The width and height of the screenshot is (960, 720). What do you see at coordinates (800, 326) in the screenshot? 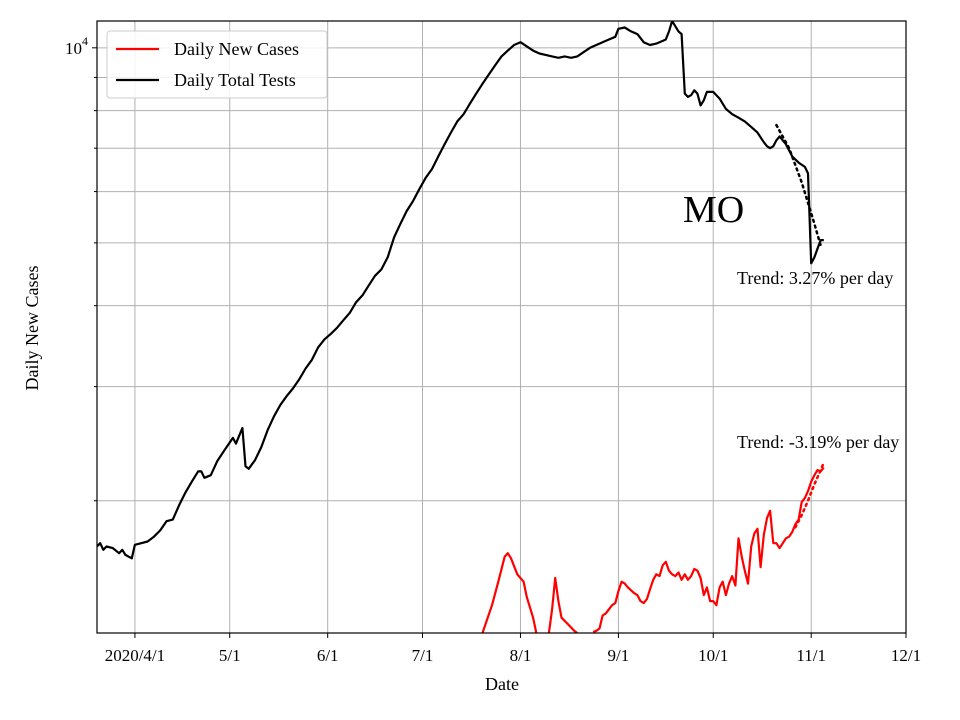
I see `trend-layer` at bounding box center [800, 326].